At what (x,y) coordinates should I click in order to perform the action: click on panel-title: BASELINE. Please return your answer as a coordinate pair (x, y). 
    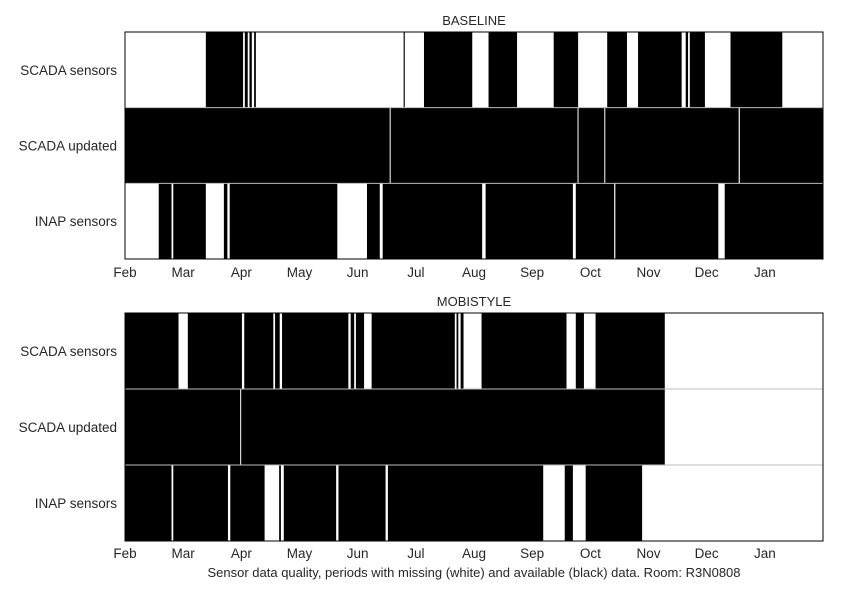
    Looking at the image, I should click on (474, 20).